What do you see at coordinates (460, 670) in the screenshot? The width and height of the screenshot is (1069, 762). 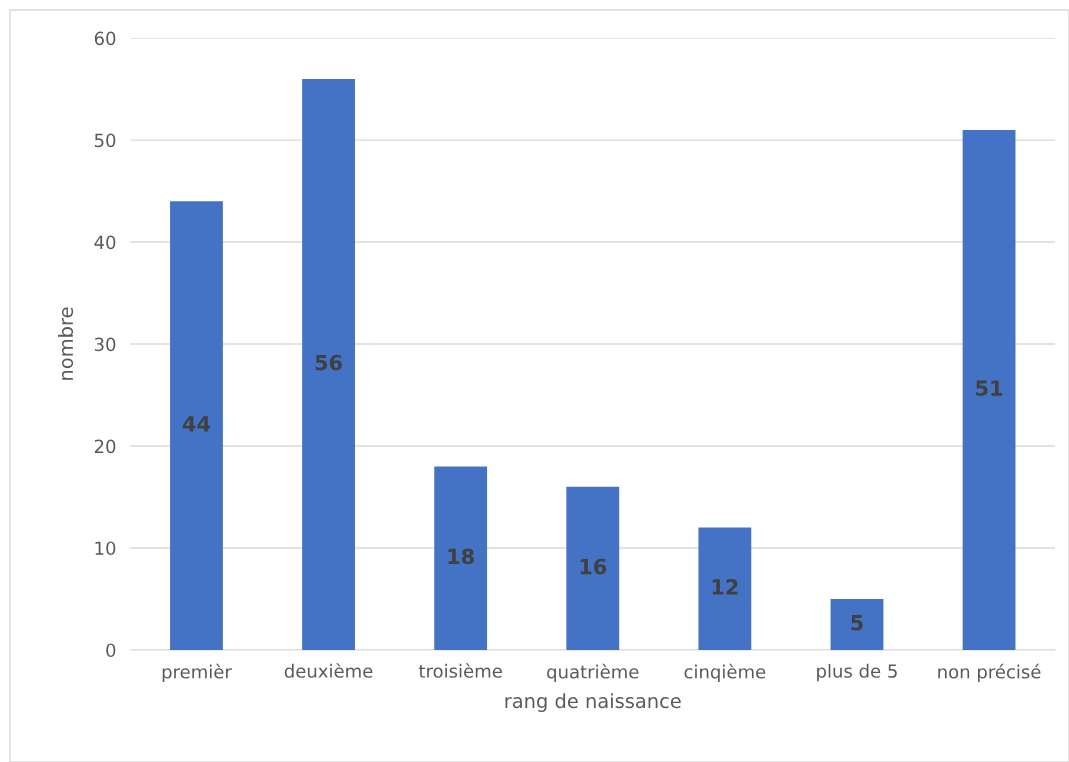 I see `x-tick-label: troisième` at bounding box center [460, 670].